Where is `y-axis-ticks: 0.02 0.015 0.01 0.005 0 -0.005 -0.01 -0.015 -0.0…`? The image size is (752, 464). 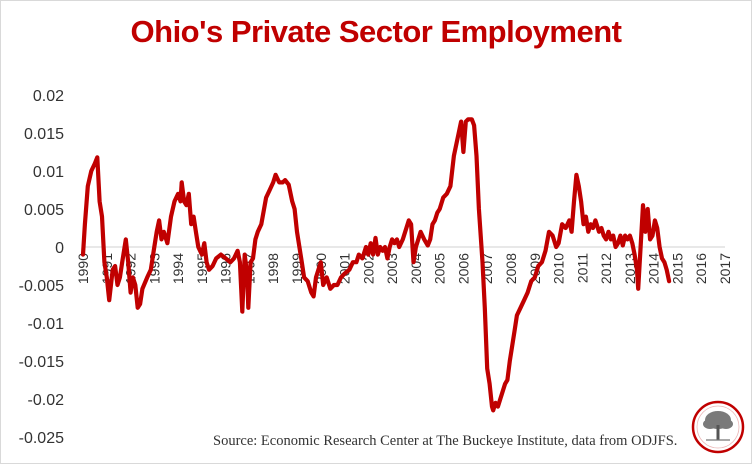 y-axis-ticks: 0.02 0.015 0.01 0.005 0 -0.005 -0.01 -0.015 -0.0… is located at coordinates (41, 267).